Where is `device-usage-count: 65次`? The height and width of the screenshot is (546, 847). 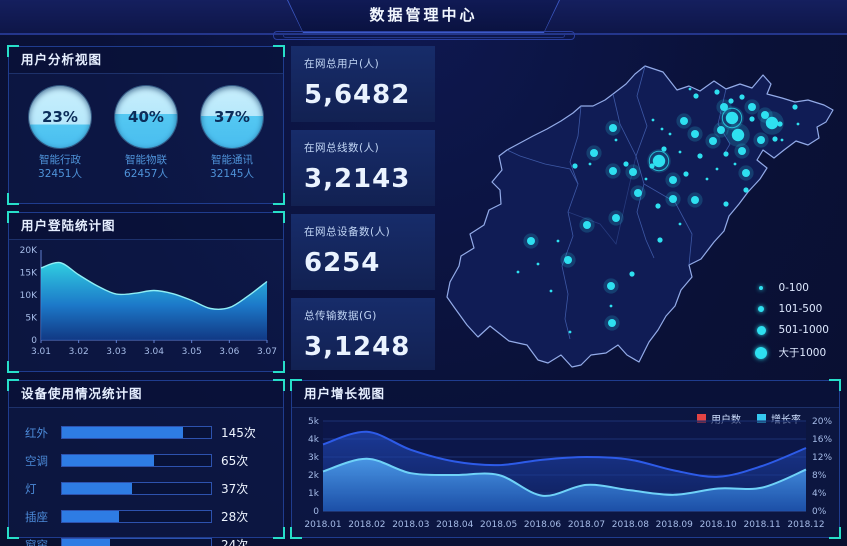
device-usage-count: 65次 is located at coordinates (235, 461).